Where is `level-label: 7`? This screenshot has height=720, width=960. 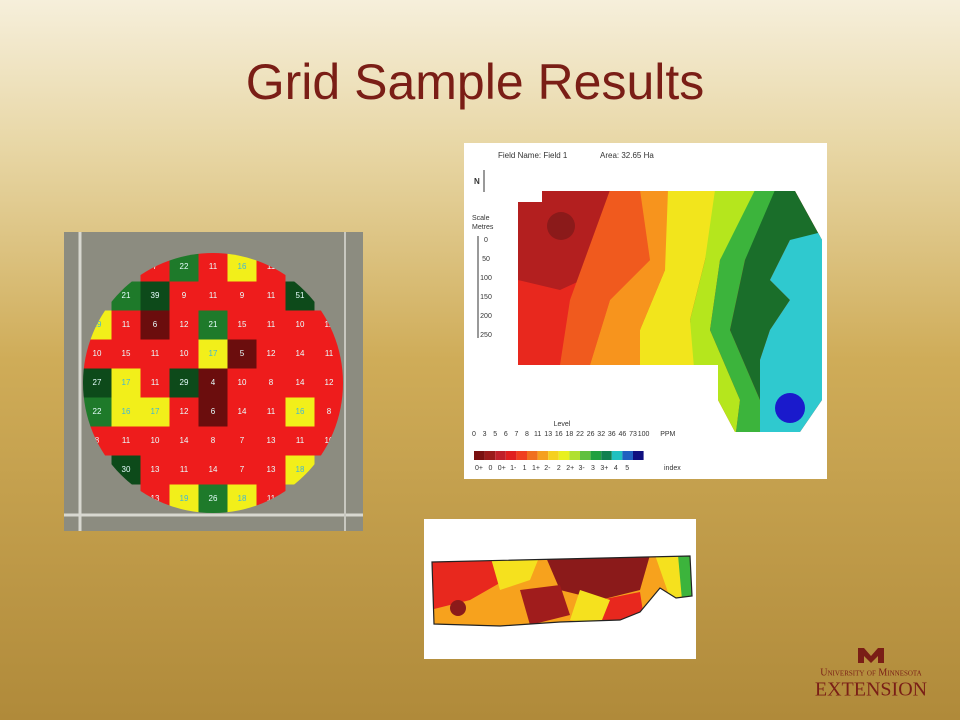
level-label: 7 is located at coordinates (516, 434).